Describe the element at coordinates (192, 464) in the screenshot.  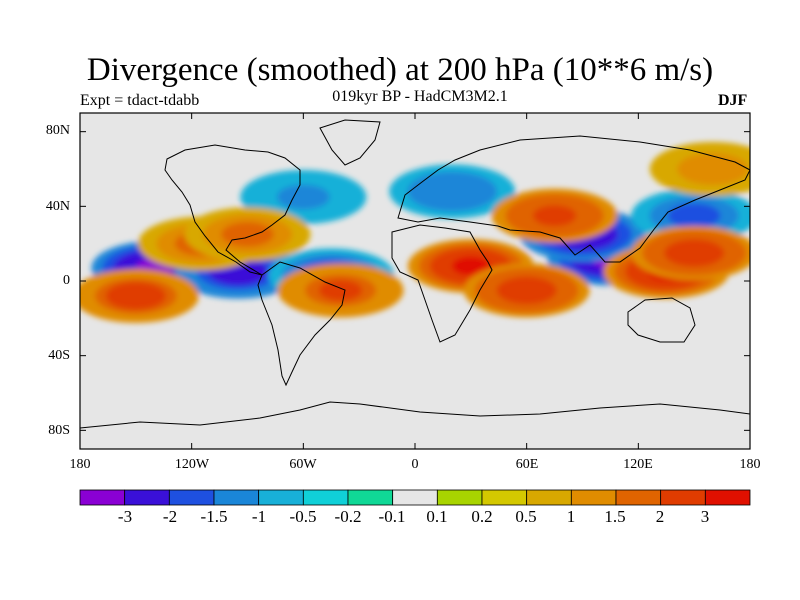
I see `lon-label-120w: 120W` at that location.